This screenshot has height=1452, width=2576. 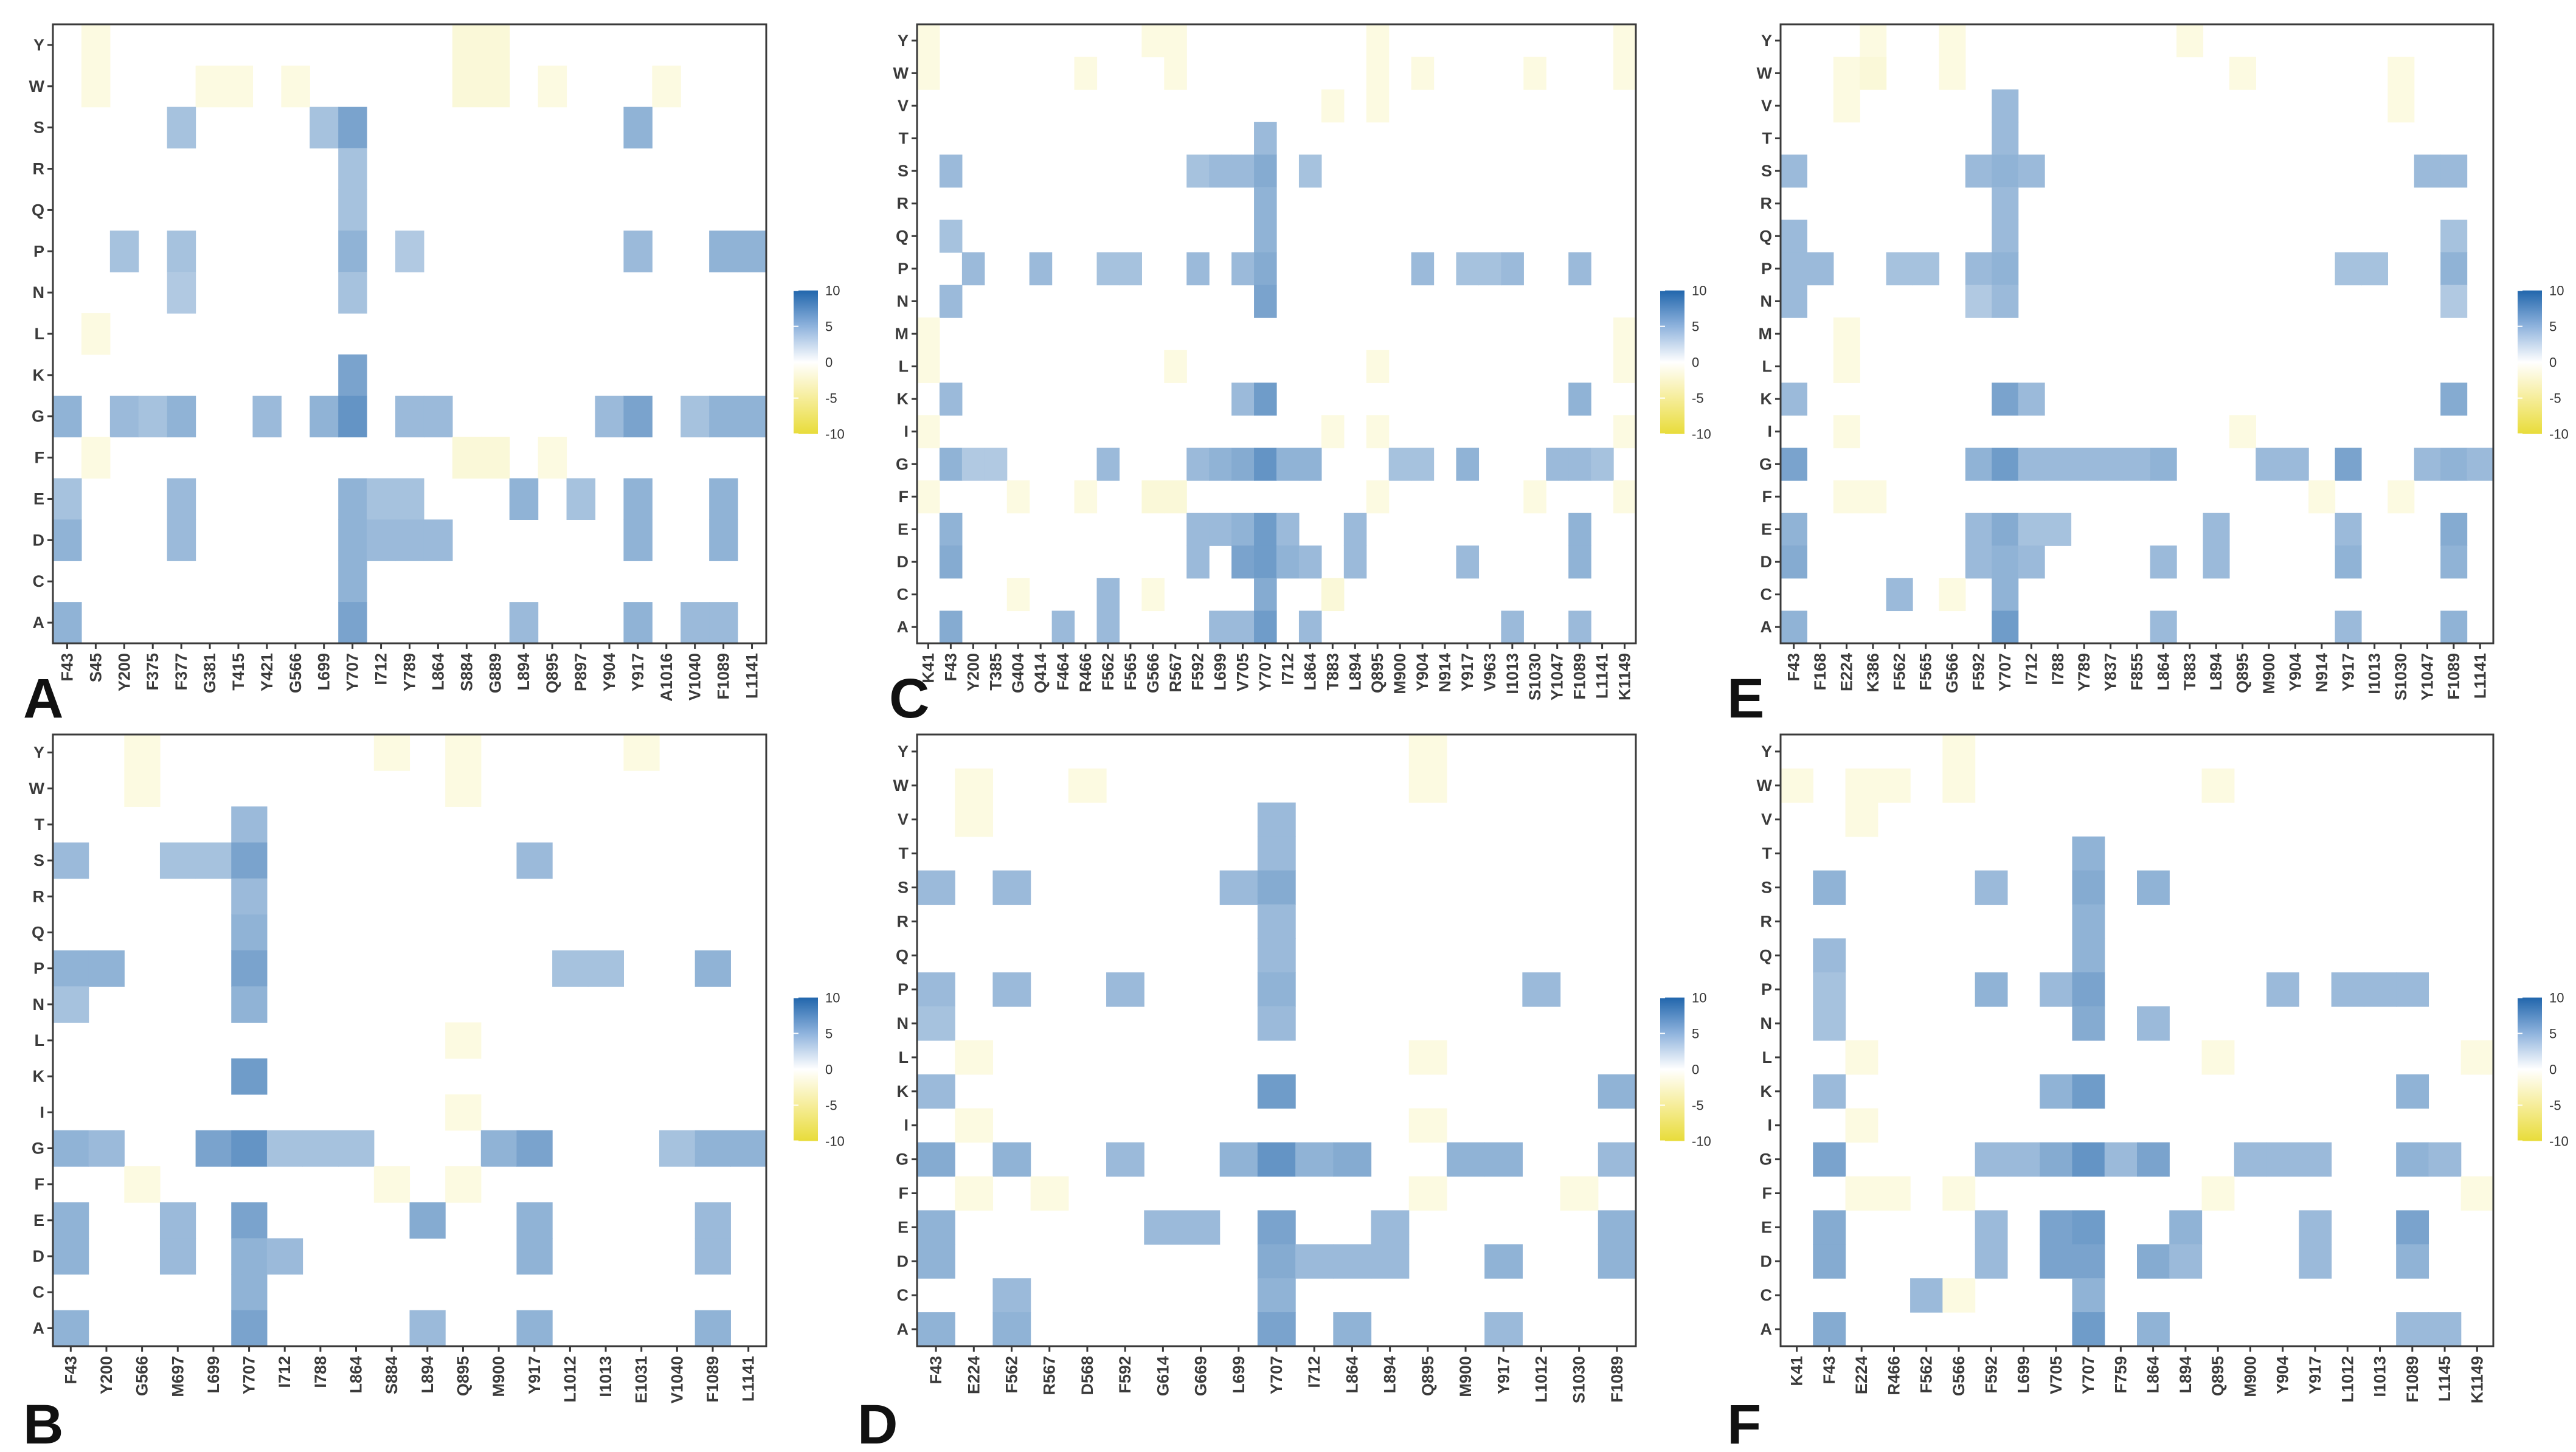 I want to click on heatmap-cell-c-E-F43, so click(x=951, y=529).